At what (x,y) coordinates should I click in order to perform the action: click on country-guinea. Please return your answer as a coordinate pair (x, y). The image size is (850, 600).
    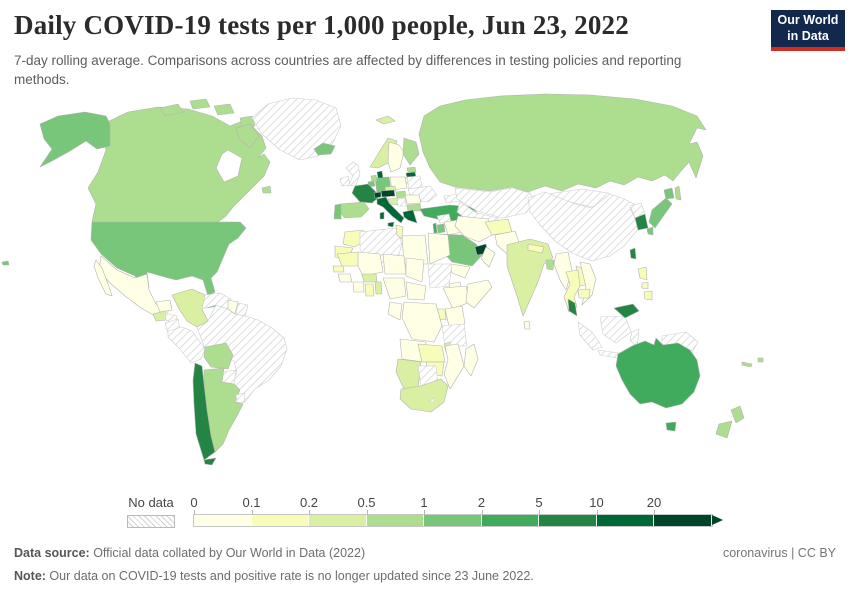
    Looking at the image, I should click on (345, 278).